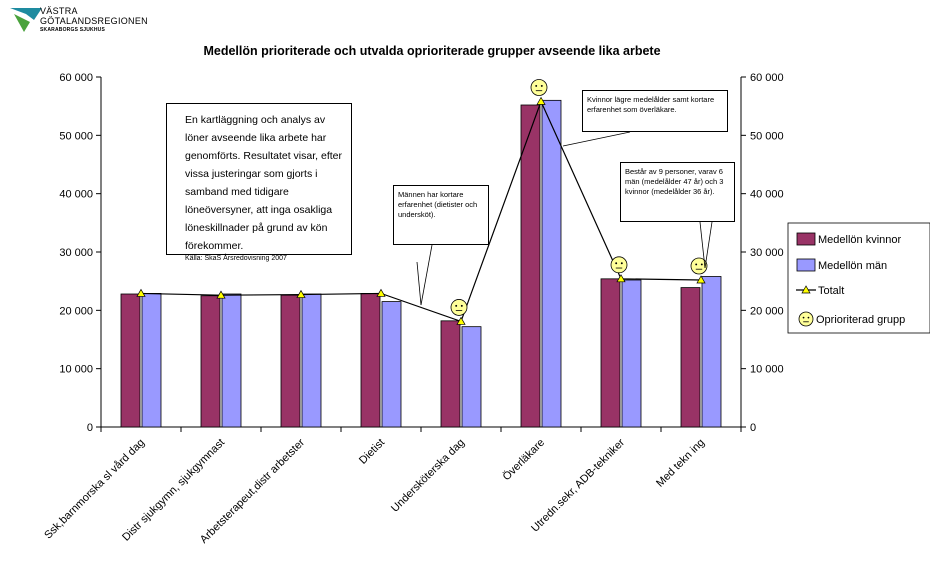 Image resolution: width=930 pixels, height=566 pixels. Describe the element at coordinates (860, 320) in the screenshot. I see `legend-label: Oprioriterad grupp` at that location.